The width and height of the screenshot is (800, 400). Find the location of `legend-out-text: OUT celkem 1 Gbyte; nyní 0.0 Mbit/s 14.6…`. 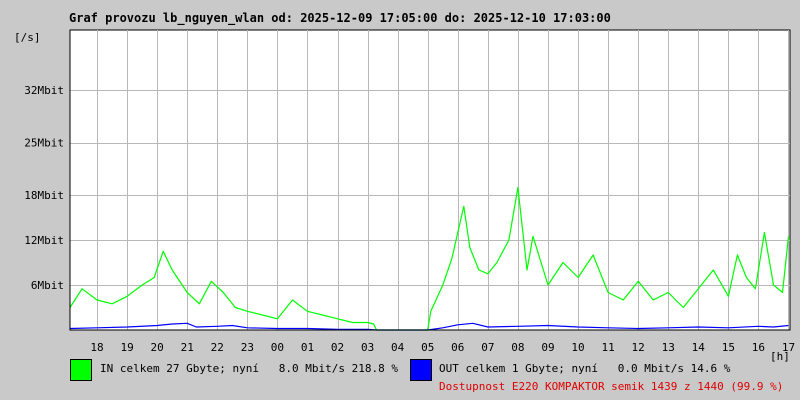

legend-out-text: OUT celkem 1 Gbyte; nyní 0.0 Mbit/s 14.6… is located at coordinates (585, 368).